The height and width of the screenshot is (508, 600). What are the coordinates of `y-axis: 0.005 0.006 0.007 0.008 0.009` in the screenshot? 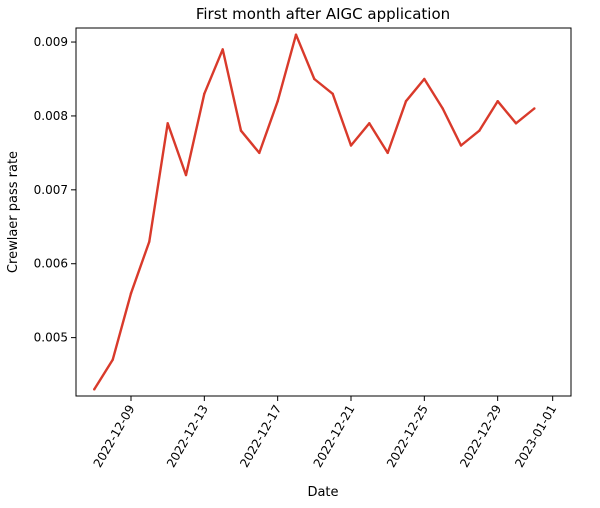 It's located at (55, 190).